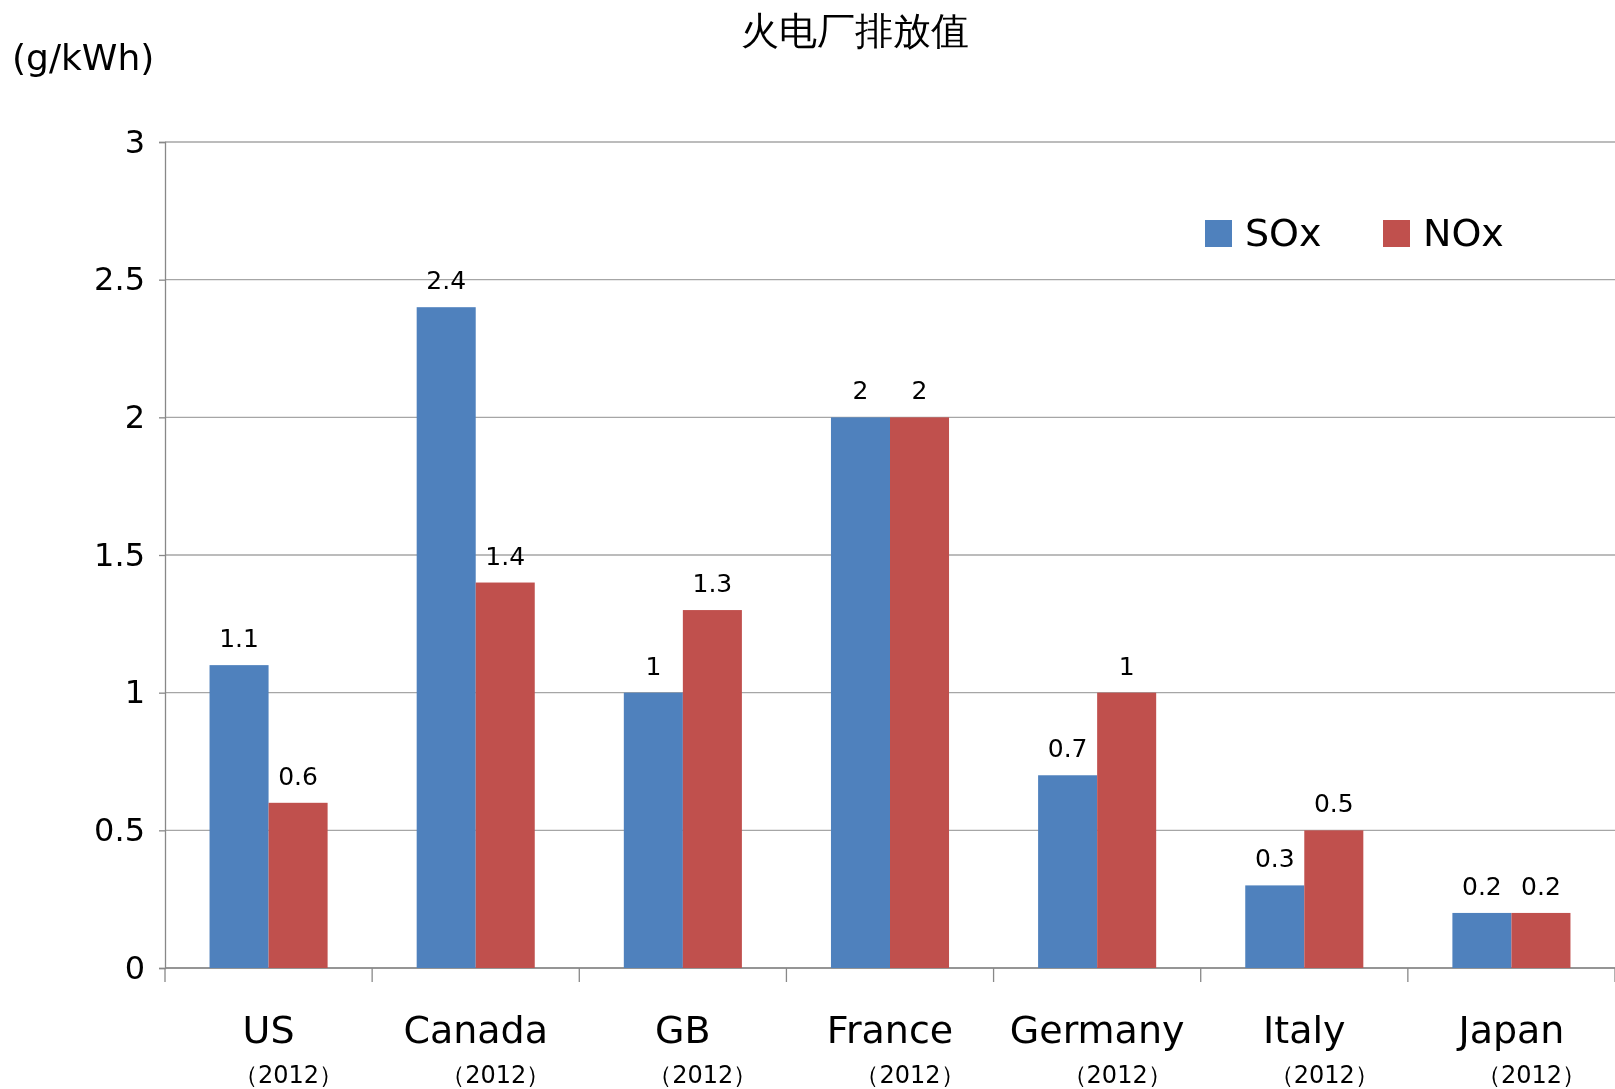  Describe the element at coordinates (1463, 233) in the screenshot. I see `legend-label: NOx` at that location.